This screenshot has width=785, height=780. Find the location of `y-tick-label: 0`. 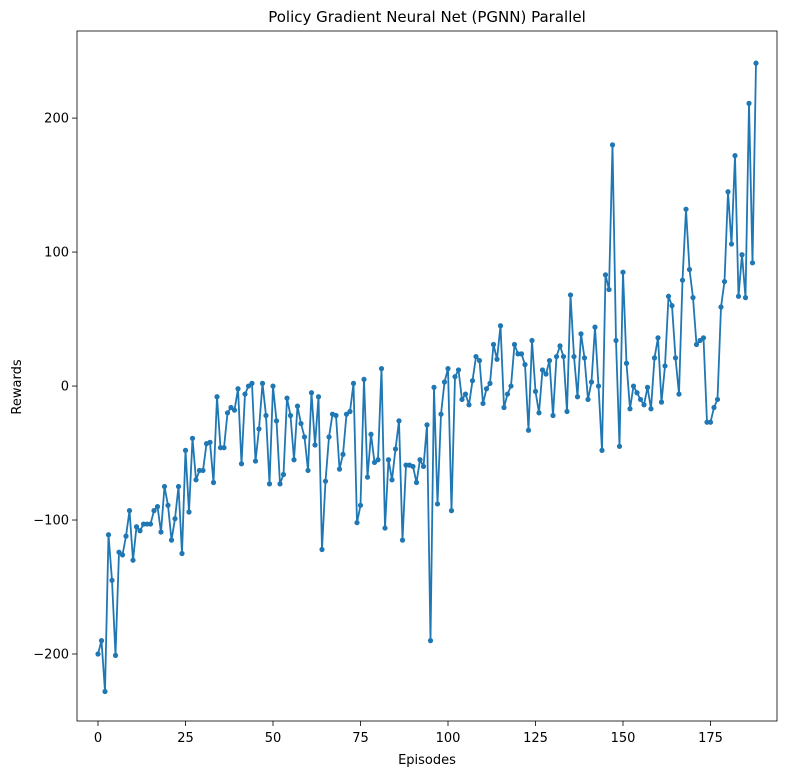

y-tick-label: 0 is located at coordinates (65, 387).